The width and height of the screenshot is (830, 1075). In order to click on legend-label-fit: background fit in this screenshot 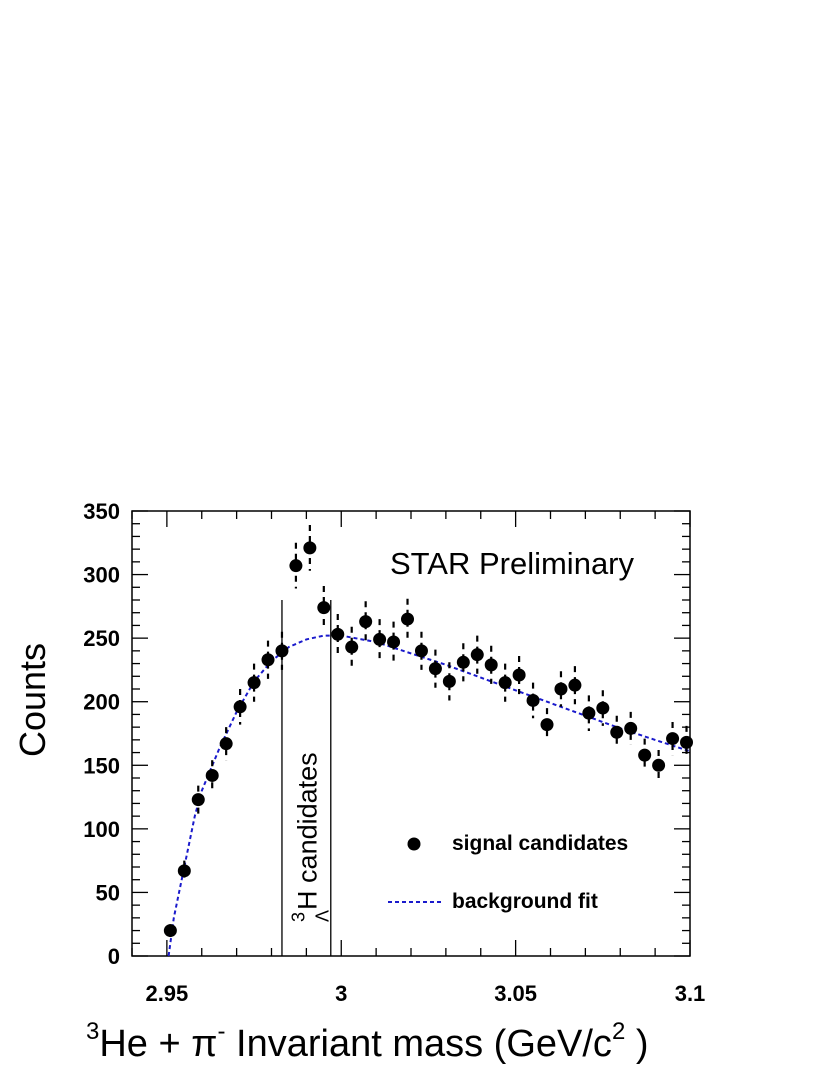, I will do `click(525, 901)`.